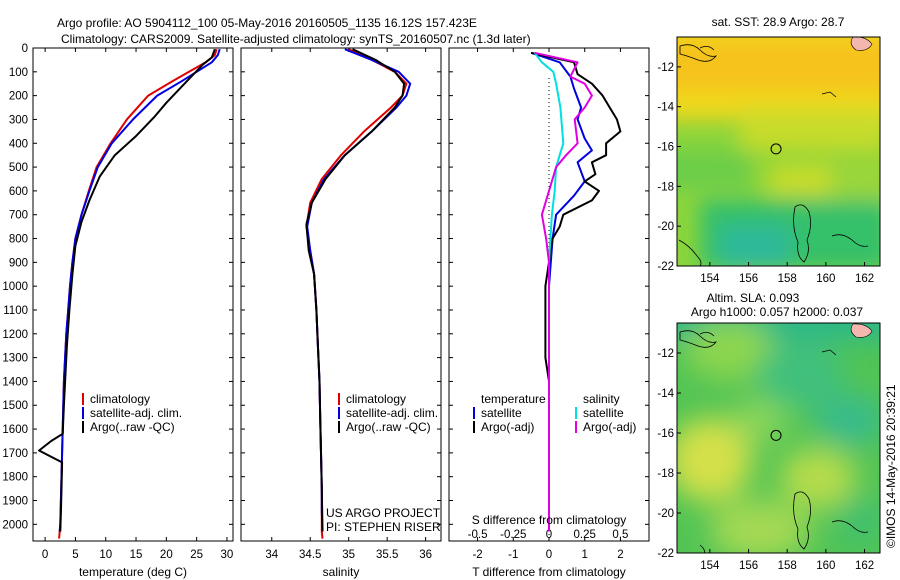 The image size is (900, 580). I want to click on map-y-tick-label: -12, so click(665, 354).